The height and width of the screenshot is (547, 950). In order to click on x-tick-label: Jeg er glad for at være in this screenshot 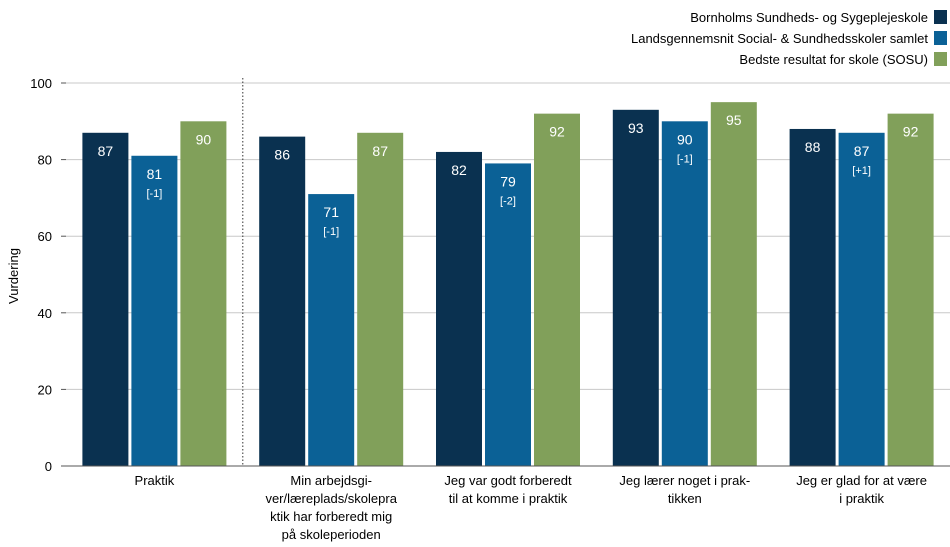, I will do `click(861, 480)`.